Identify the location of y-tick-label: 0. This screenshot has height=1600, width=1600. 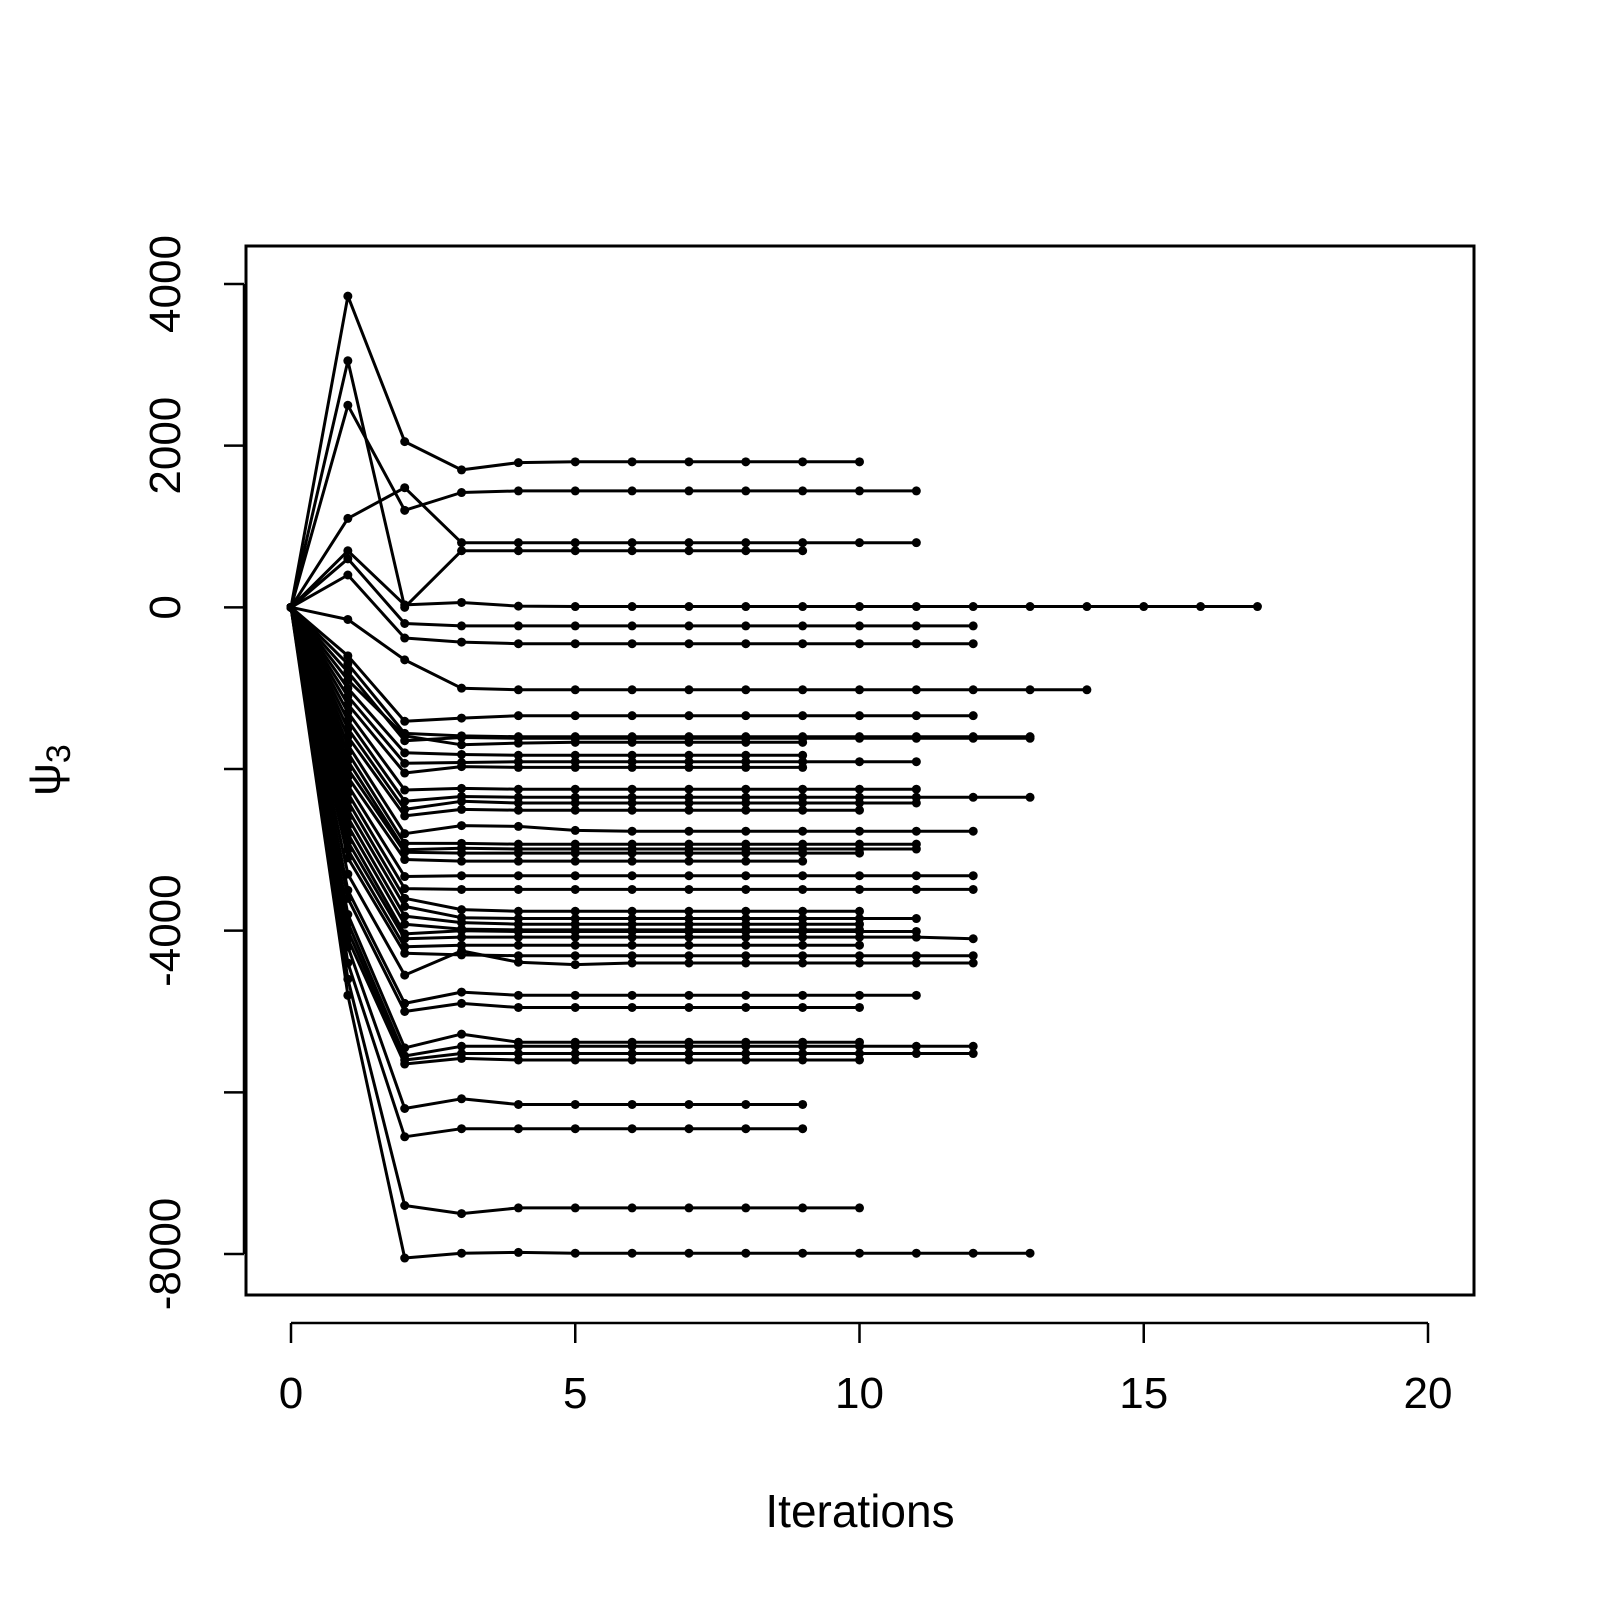
(165, 607).